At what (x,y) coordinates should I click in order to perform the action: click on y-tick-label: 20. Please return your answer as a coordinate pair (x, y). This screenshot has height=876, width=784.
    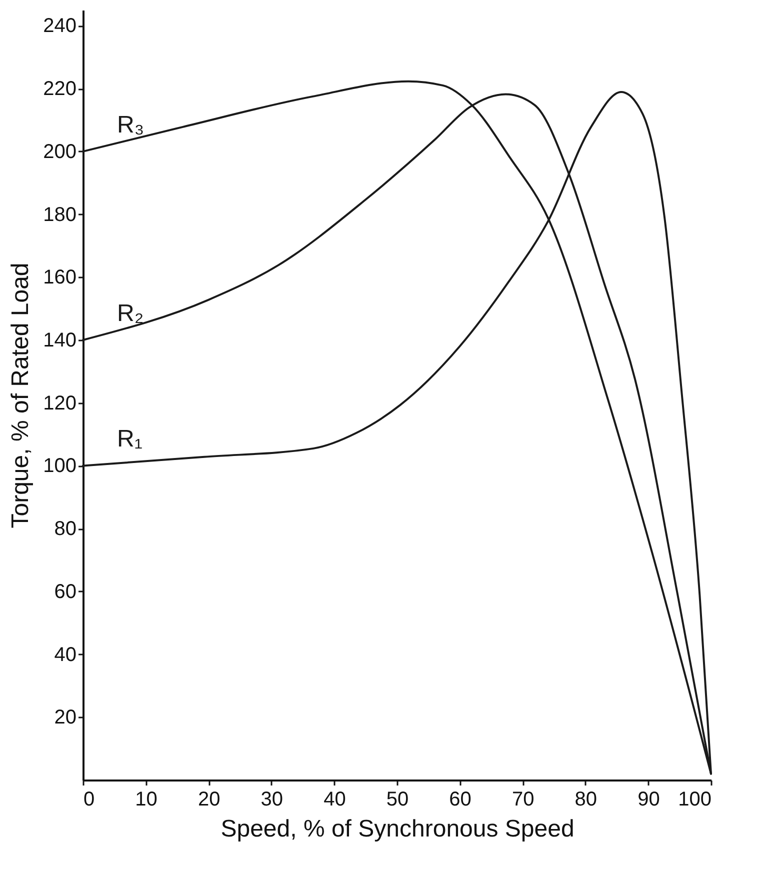
    Looking at the image, I should click on (65, 717).